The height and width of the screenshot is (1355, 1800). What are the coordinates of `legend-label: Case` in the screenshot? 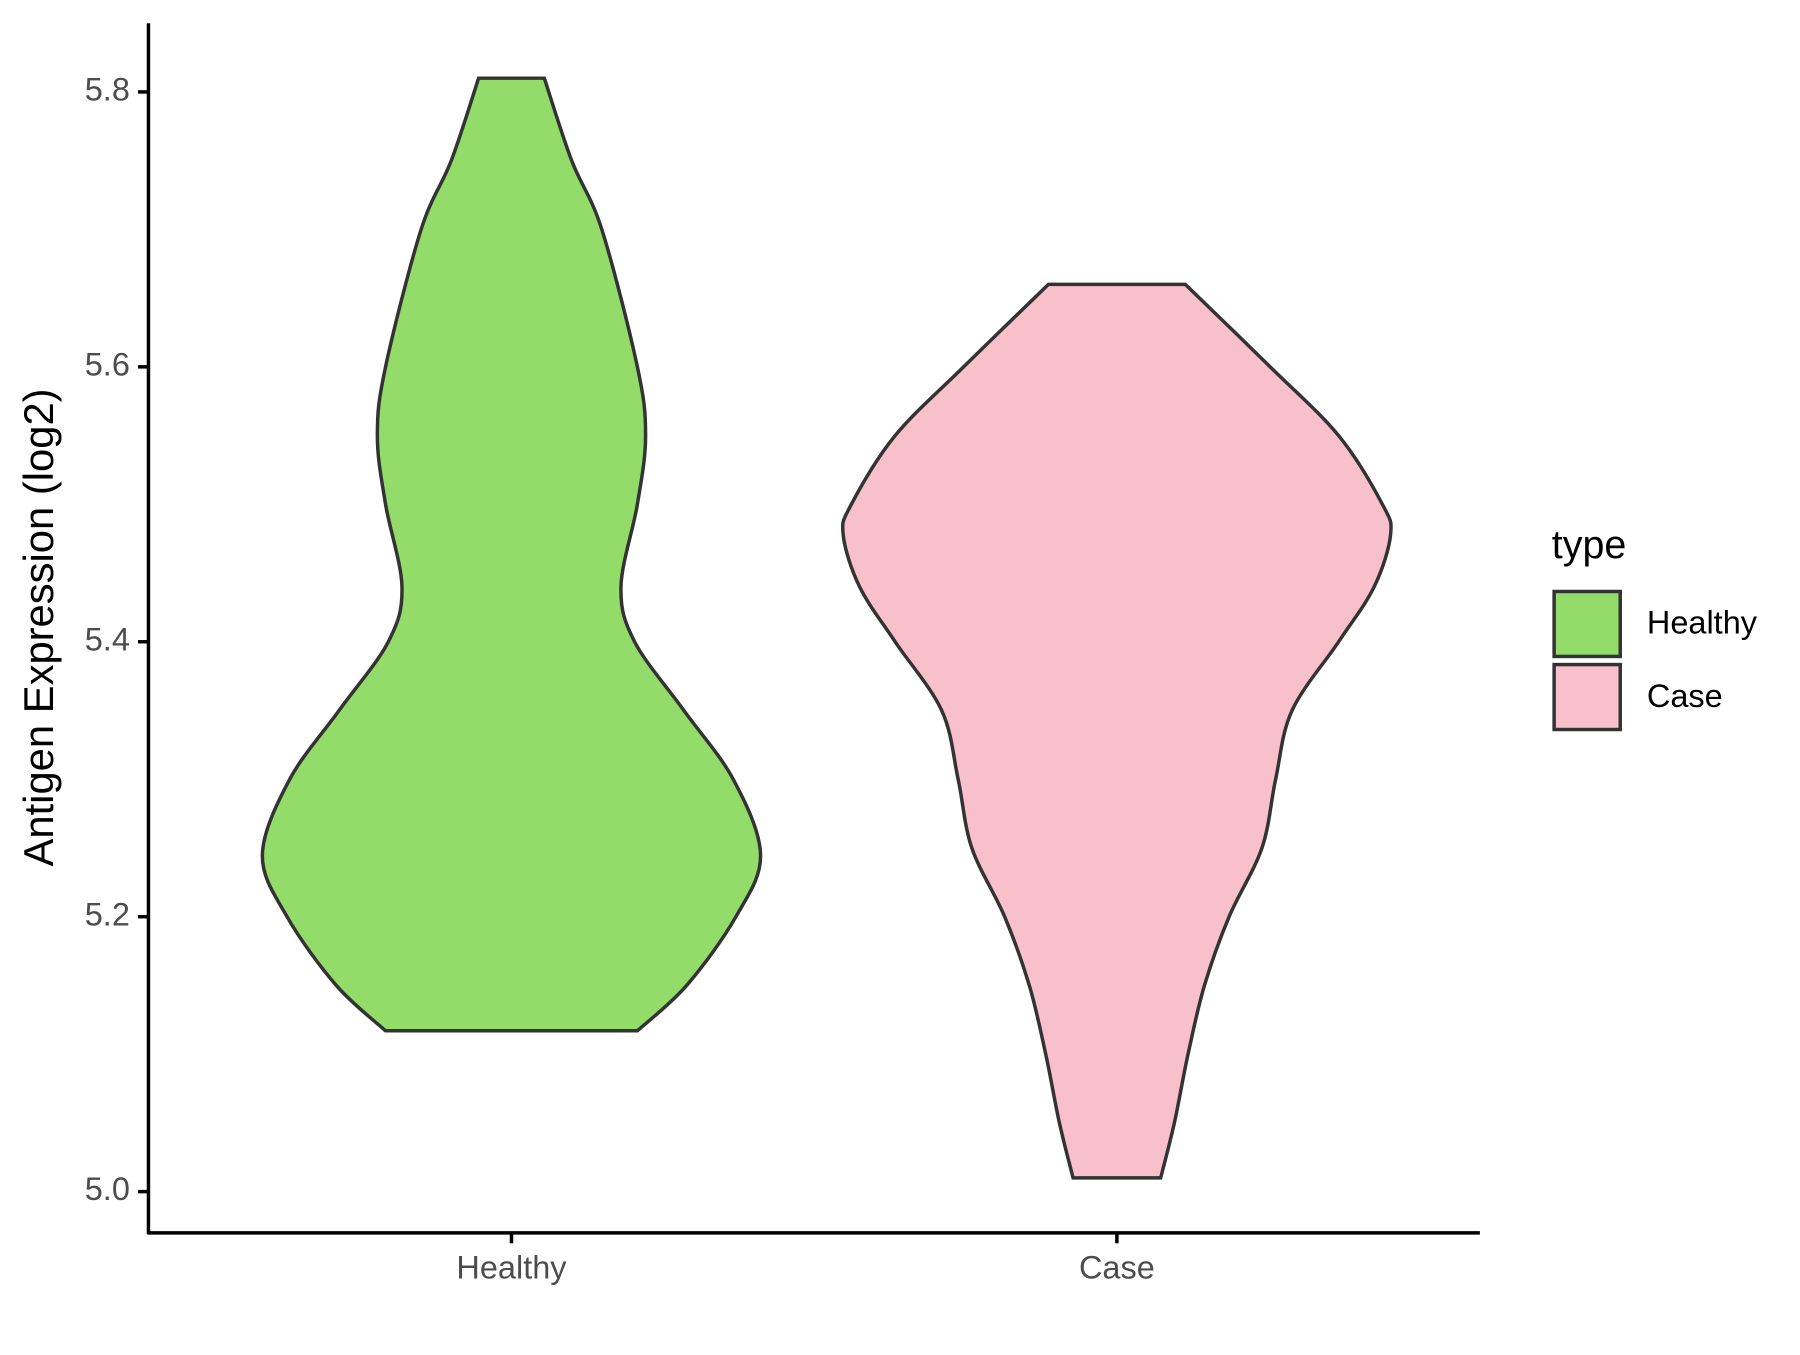 It's located at (1685, 696).